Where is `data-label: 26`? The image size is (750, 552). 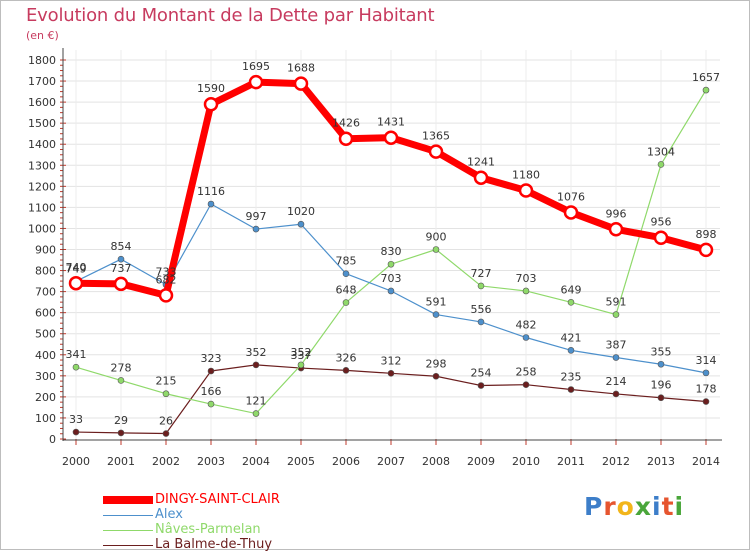 data-label: 26 is located at coordinates (166, 421).